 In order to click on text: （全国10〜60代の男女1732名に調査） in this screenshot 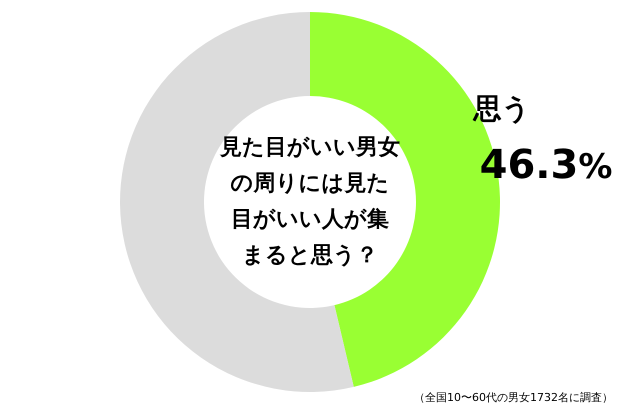, I will do `click(513, 397)`.